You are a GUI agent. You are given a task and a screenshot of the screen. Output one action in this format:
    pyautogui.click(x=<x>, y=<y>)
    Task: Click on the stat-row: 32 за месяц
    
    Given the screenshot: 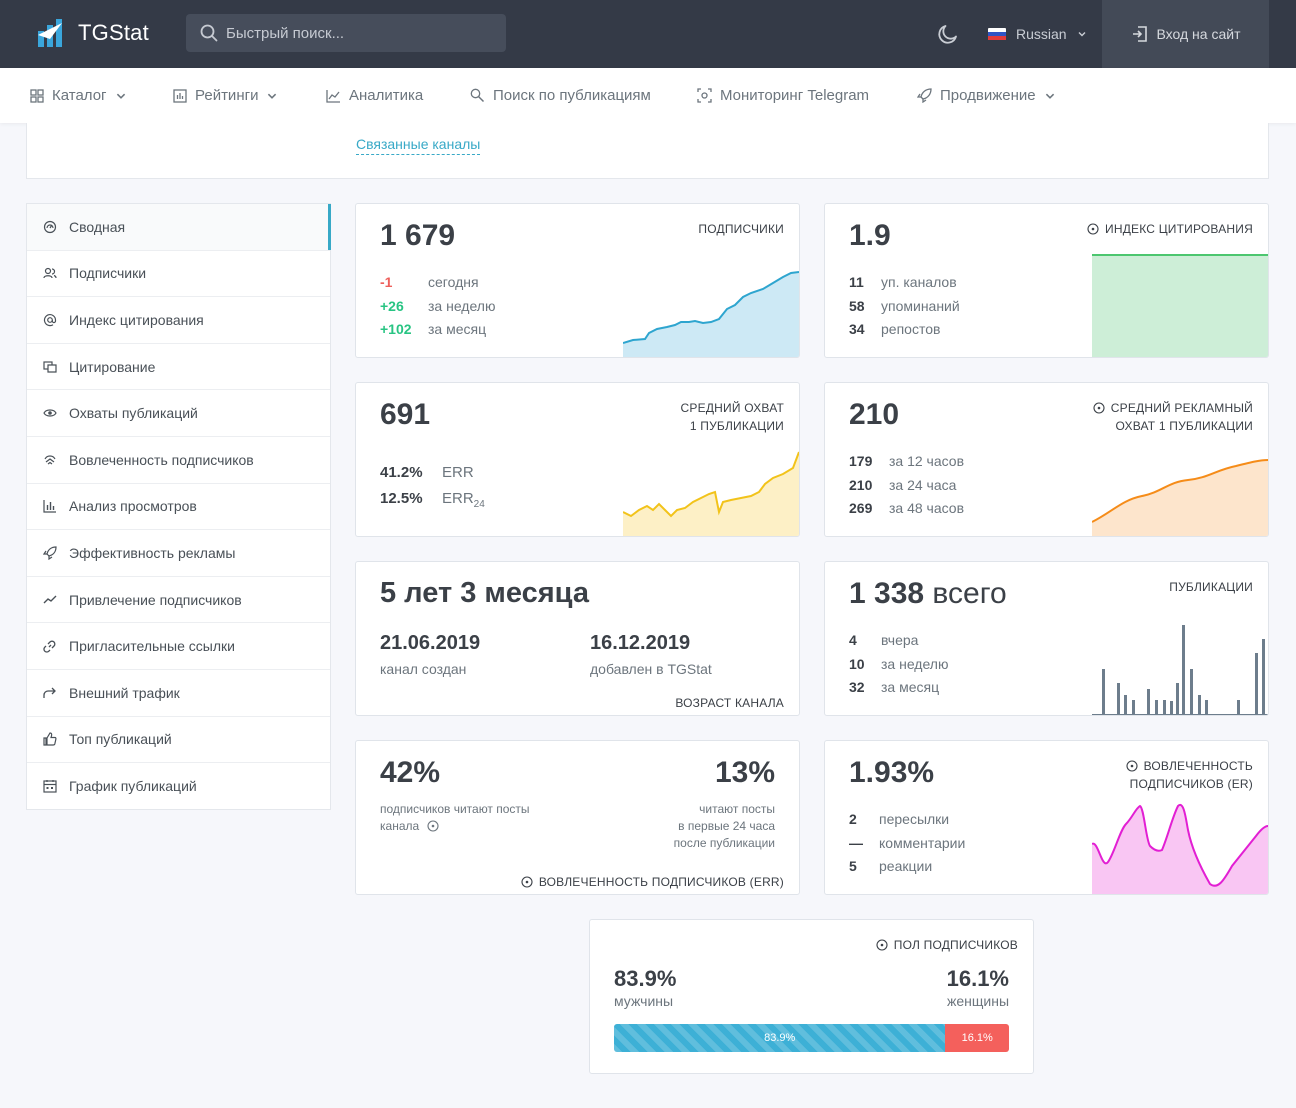 What is the action you would take?
    pyautogui.click(x=894, y=687)
    